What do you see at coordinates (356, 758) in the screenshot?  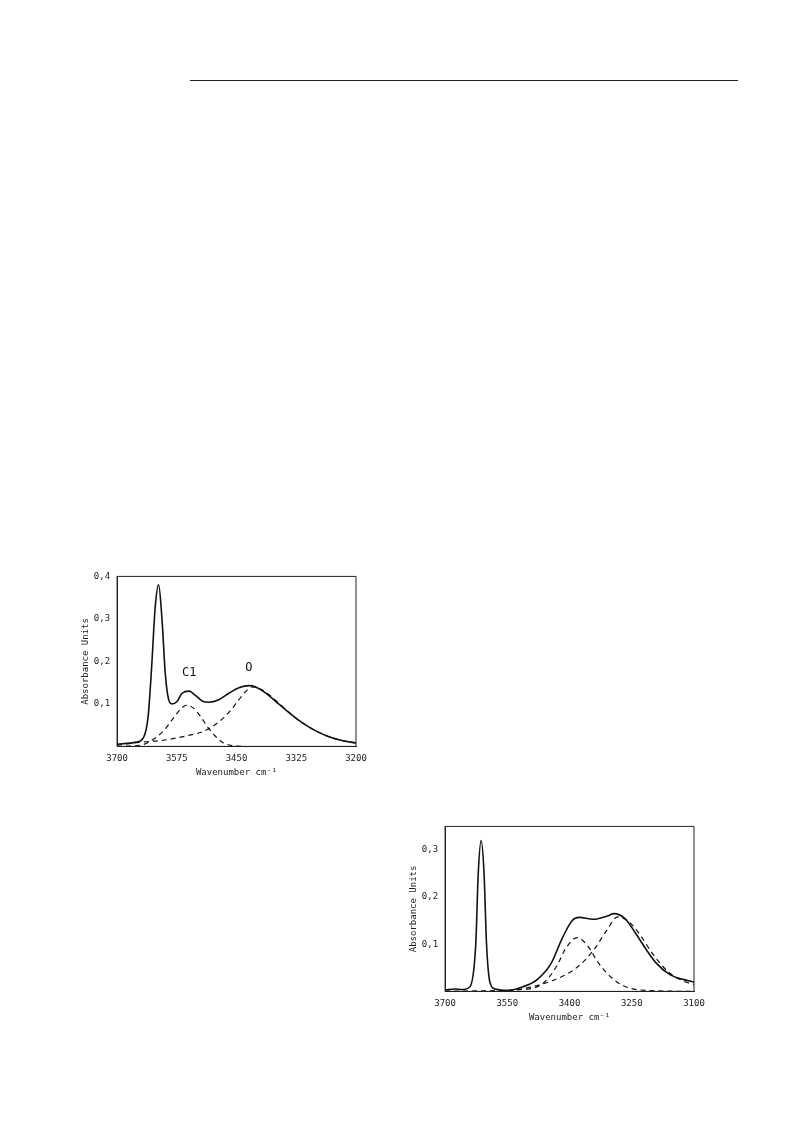 I see `x-tick-label: 3200` at bounding box center [356, 758].